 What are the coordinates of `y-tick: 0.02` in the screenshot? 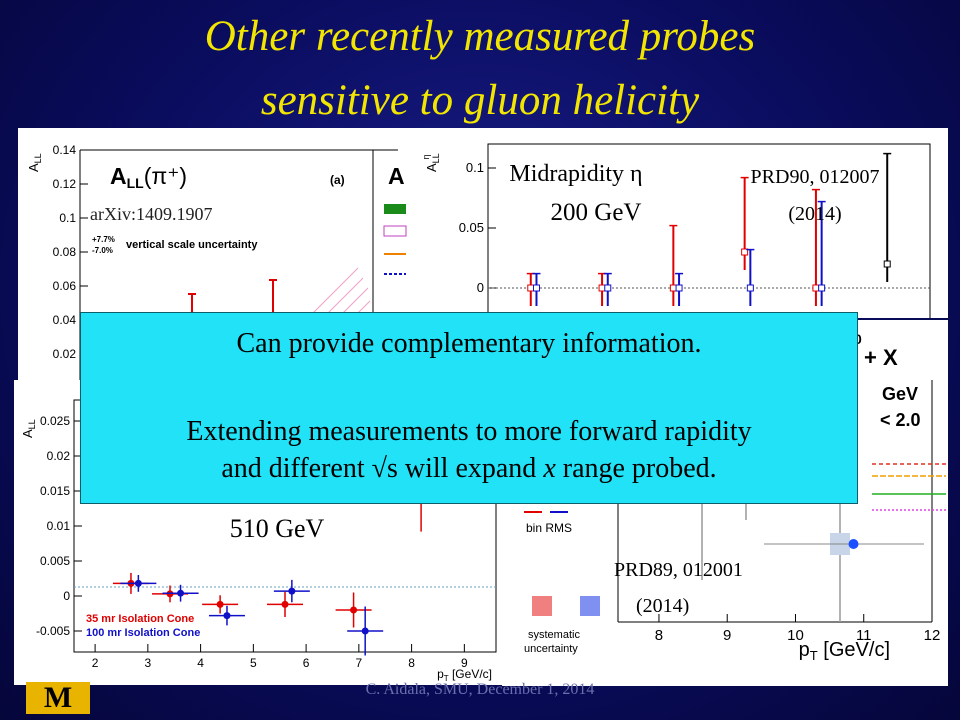 It's located at (64, 456).